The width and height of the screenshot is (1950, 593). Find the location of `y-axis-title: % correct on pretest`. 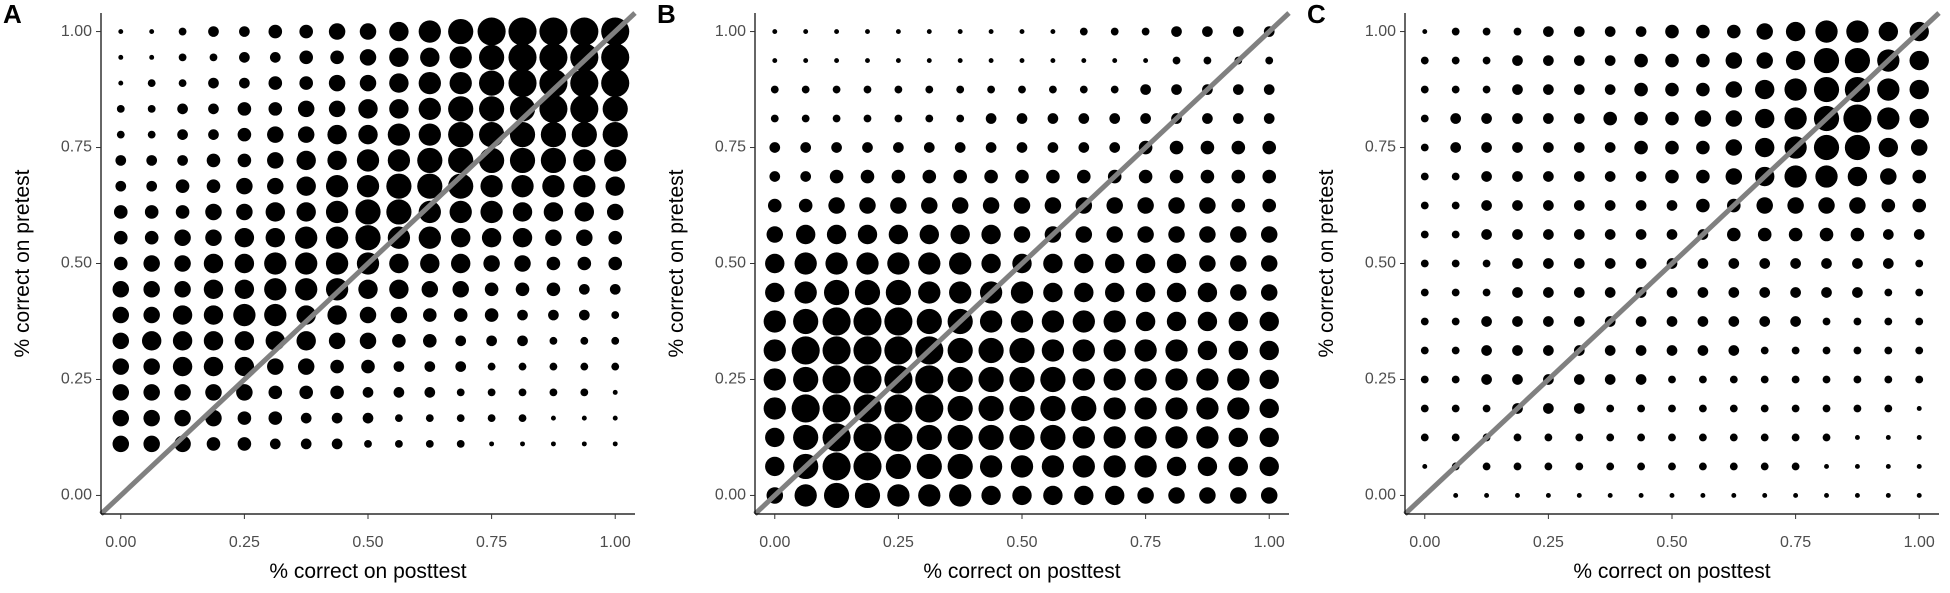

y-axis-title: % correct on pretest is located at coordinates (676, 263).